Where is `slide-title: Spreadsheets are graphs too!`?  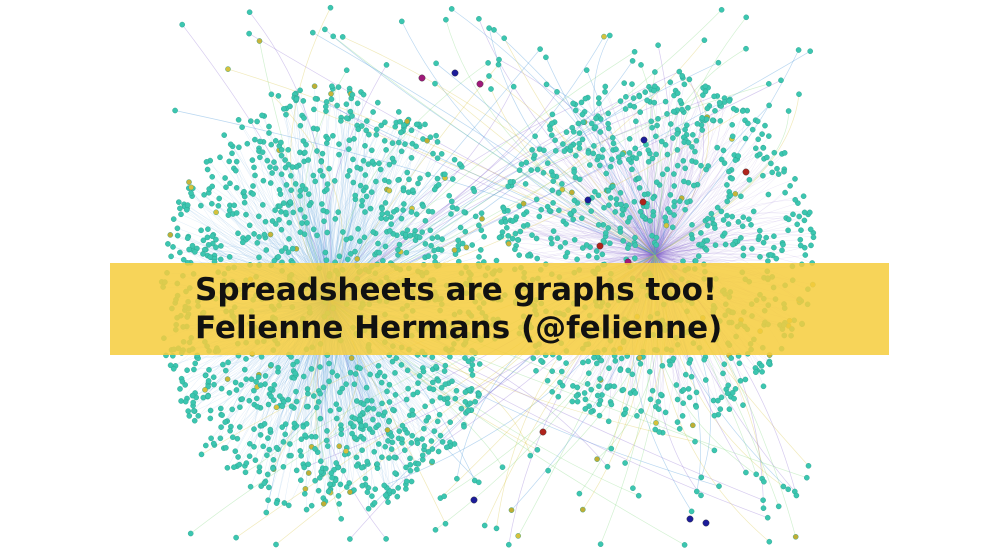 slide-title: Spreadsheets are graphs too! is located at coordinates (456, 290).